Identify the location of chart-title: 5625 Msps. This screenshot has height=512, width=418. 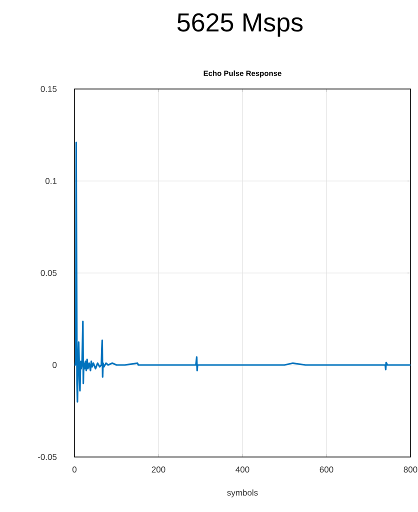
(240, 25).